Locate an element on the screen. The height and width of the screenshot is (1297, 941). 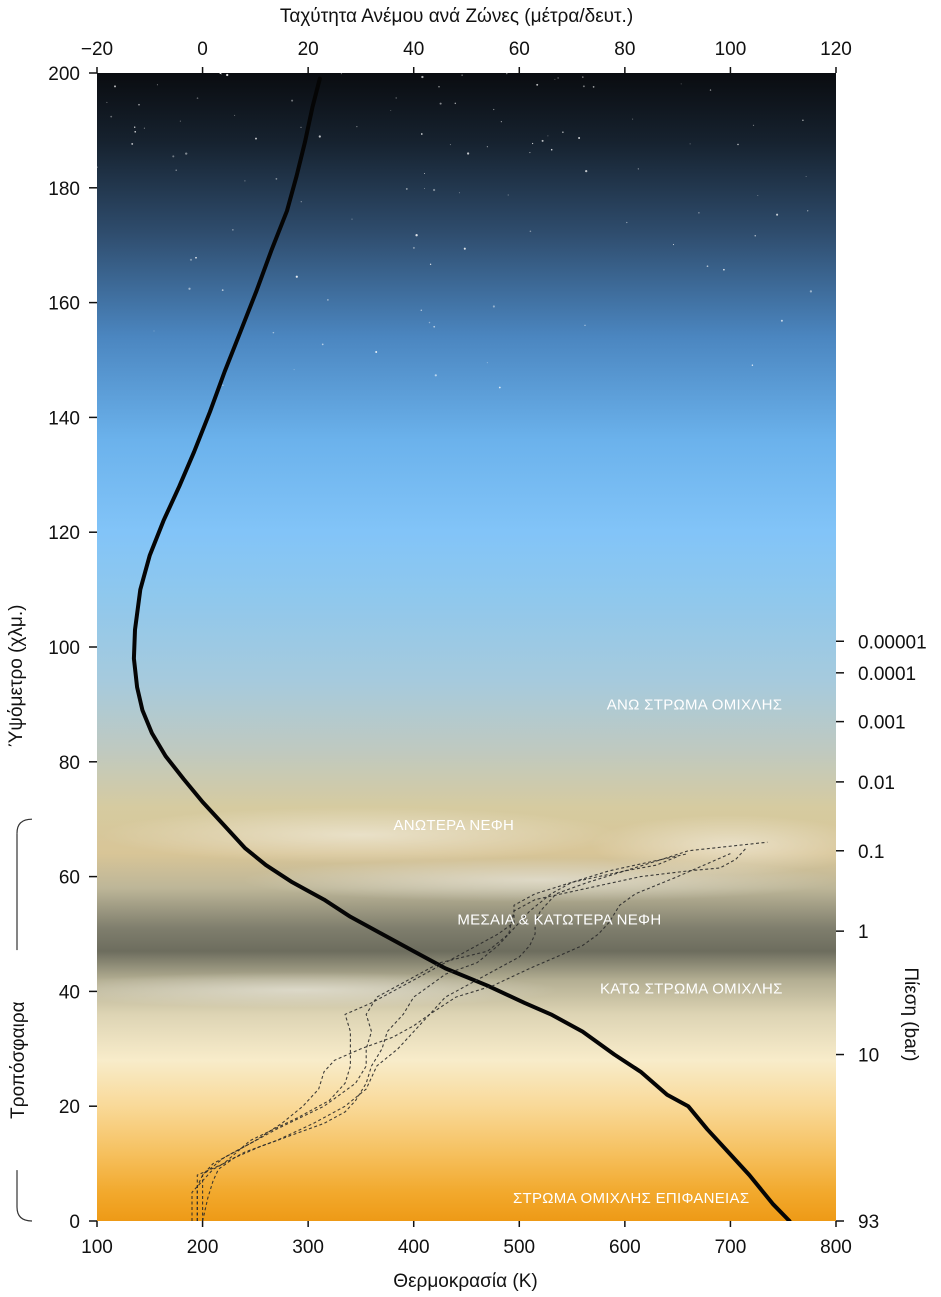
layer-label-1: ΑΝΩΤΕΡΑ ΝΕΦΗ is located at coordinates (453, 825).